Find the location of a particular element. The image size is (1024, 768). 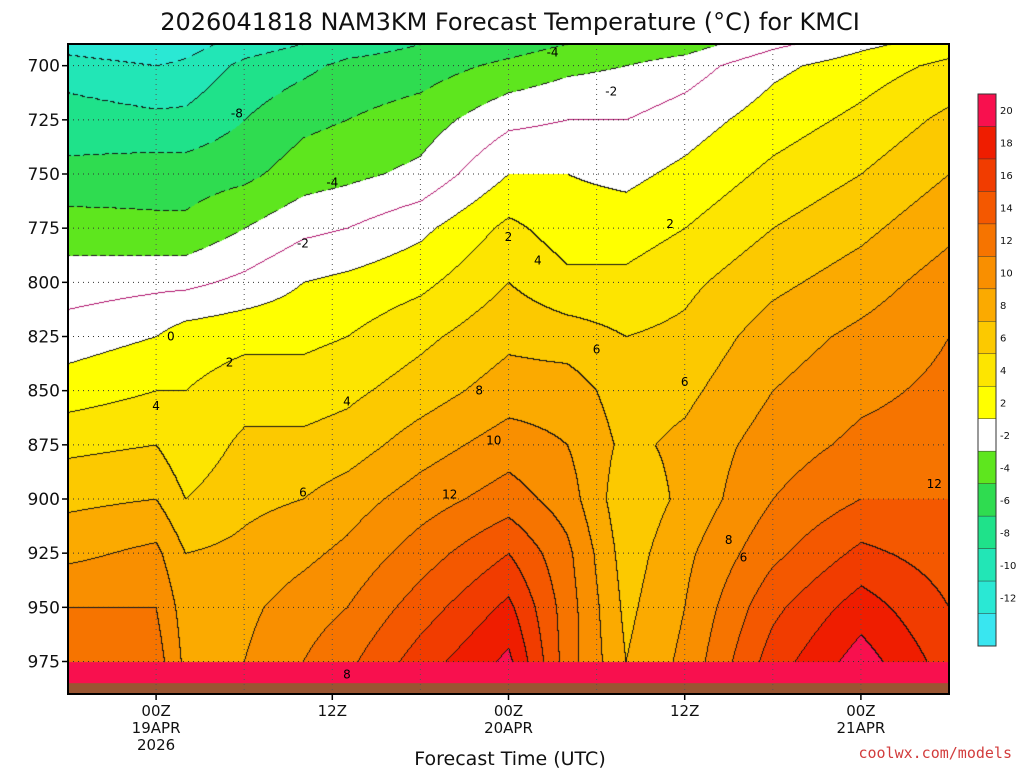

y-tick-label: 775 is located at coordinates (44, 229).